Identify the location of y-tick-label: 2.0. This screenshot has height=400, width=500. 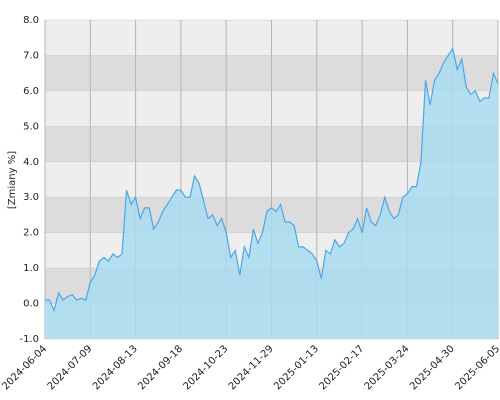
(31, 233).